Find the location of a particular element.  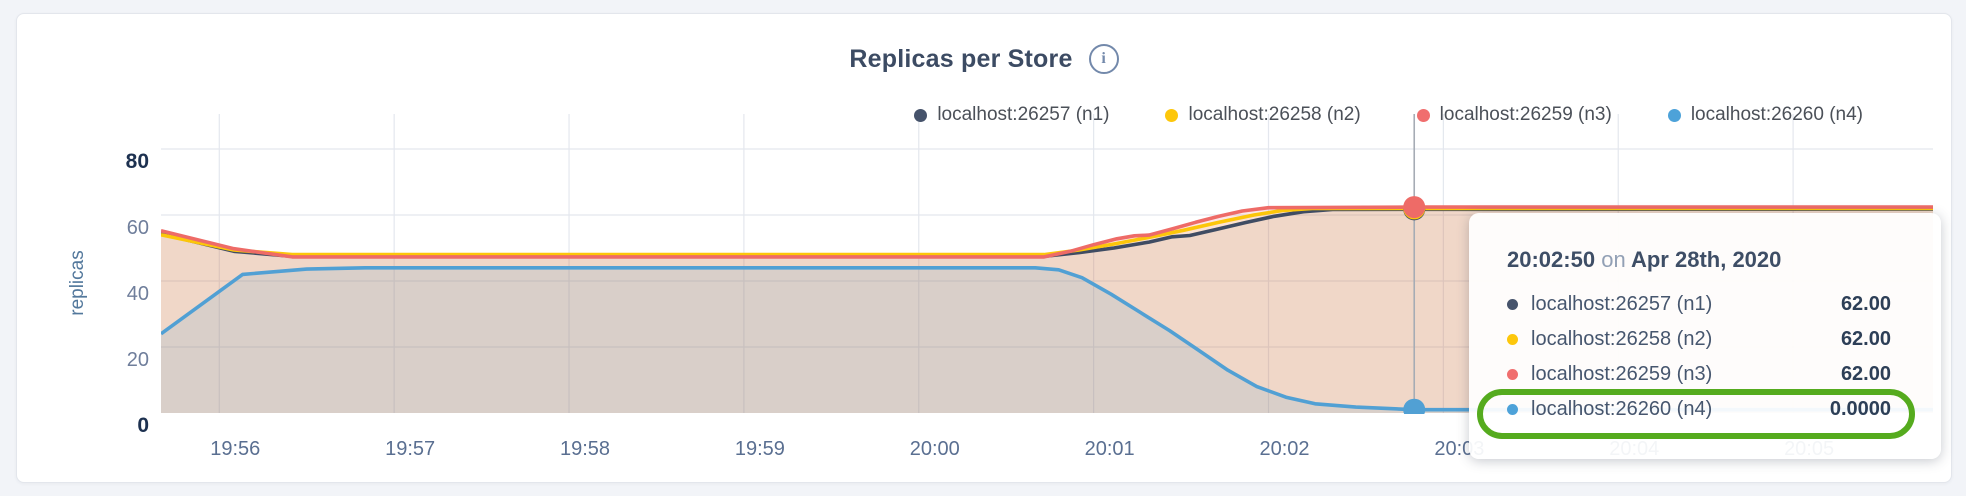

tooltip-row-n4-highlighted: localhost:26260 (n4) 0.0000 is located at coordinates (1699, 409).